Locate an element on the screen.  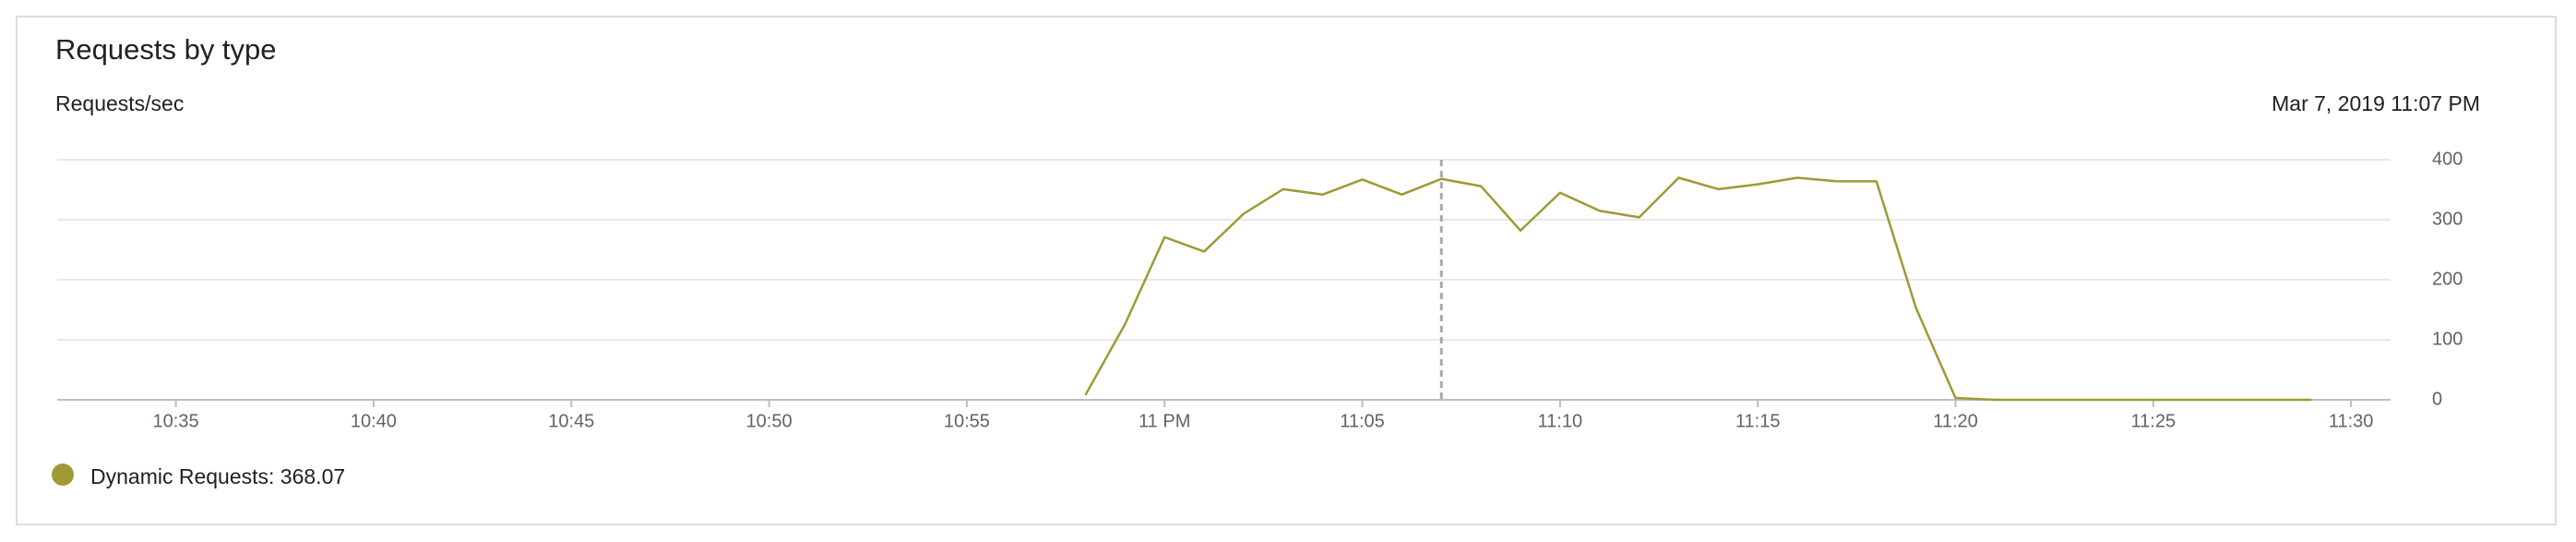
x-tick-label: 10:40 is located at coordinates (374, 421).